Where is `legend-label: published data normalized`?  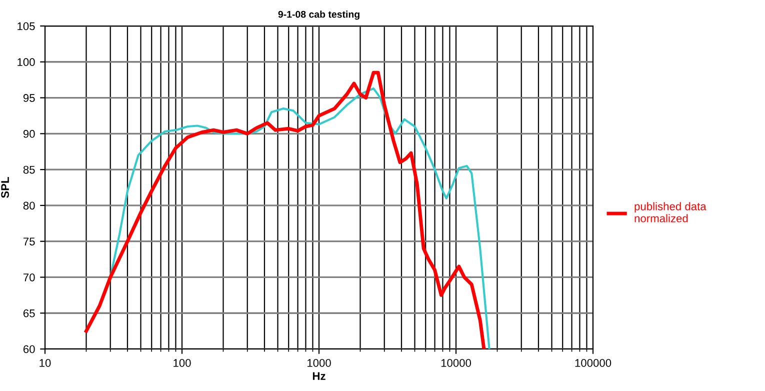
legend-label: published data normalized is located at coordinates (670, 212).